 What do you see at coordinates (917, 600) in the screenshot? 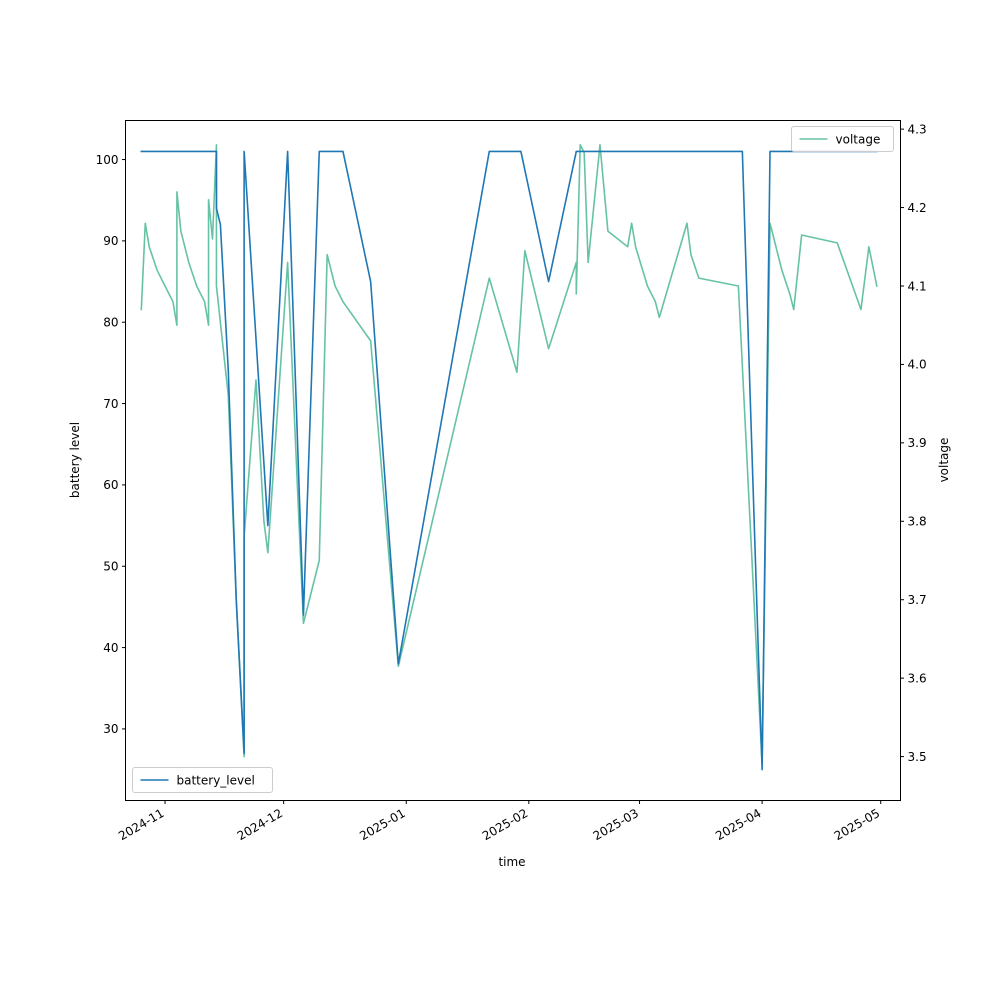
I see `y-right-tick-label: 3.7` at bounding box center [917, 600].